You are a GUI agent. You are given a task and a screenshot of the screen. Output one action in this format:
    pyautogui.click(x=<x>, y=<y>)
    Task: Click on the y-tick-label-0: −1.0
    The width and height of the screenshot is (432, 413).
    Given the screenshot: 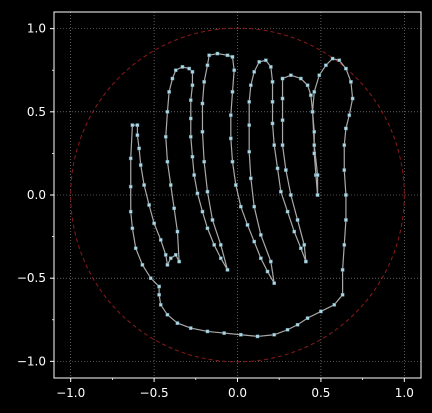 What is the action you would take?
    pyautogui.click(x=31, y=361)
    